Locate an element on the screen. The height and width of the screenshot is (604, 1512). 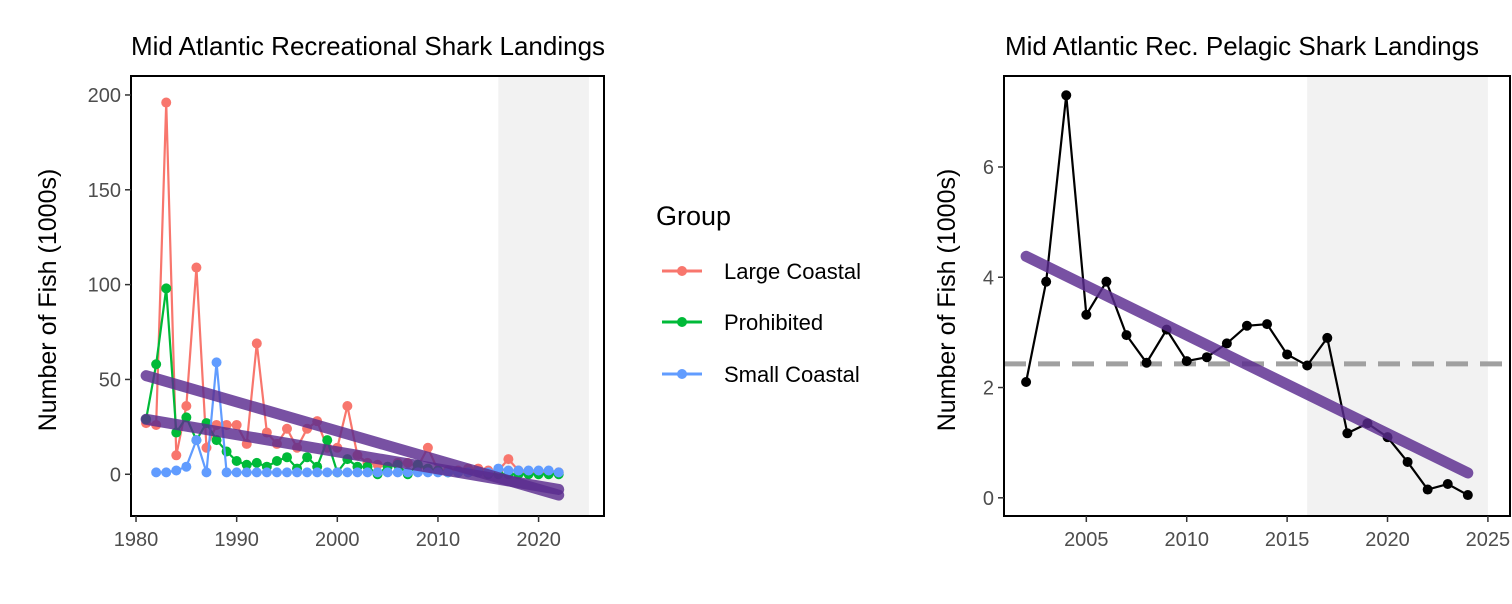
legend-item-prohibited: Prohibited is located at coordinates (742, 322).